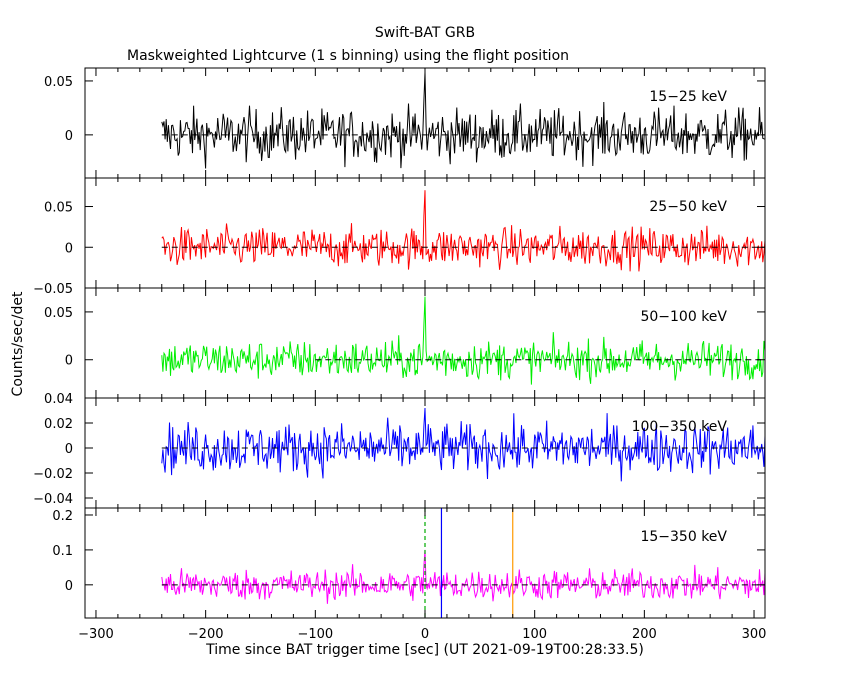  Describe the element at coordinates (688, 207) in the screenshot. I see `band-label-2: 25−50 keV` at that location.